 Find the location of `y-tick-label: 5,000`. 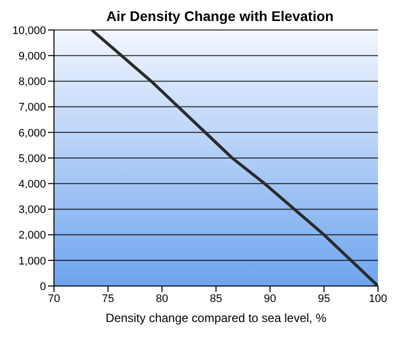

y-tick-label: 5,000 is located at coordinates (32, 158).